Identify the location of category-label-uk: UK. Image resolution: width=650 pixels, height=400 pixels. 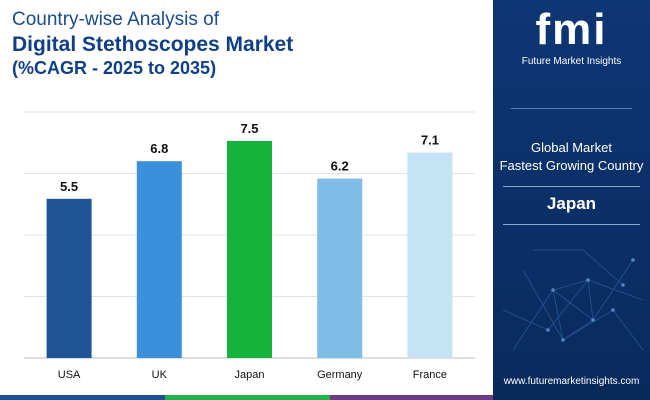
(160, 375).